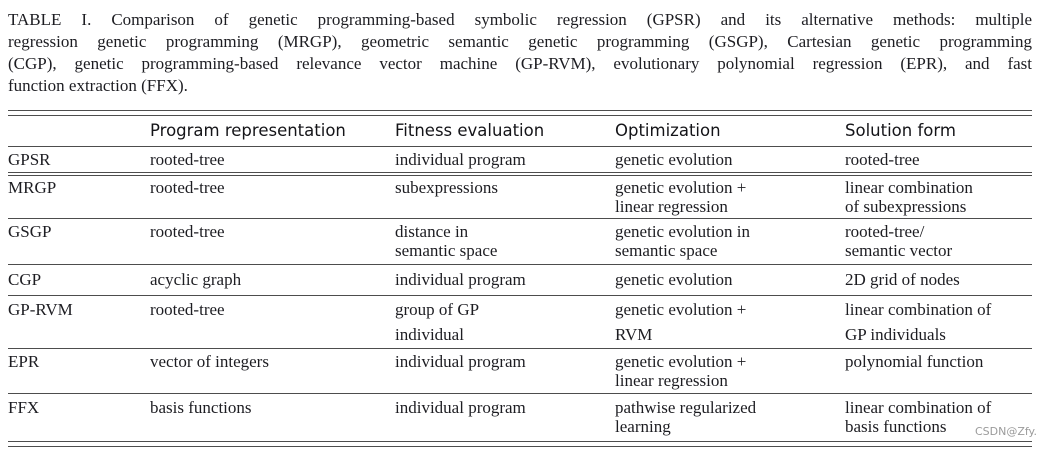 The width and height of the screenshot is (1040, 449). What do you see at coordinates (900, 130) in the screenshot?
I see `column-header-solution: Solution form` at bounding box center [900, 130].